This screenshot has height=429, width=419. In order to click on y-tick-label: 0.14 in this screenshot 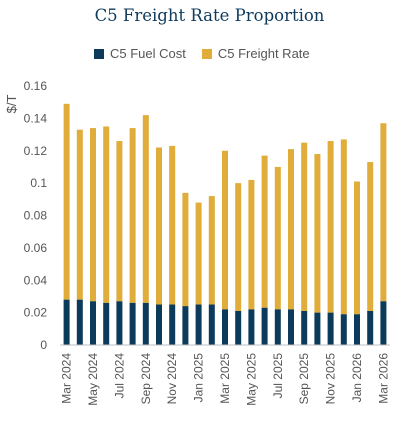, I will do `click(36, 118)`.